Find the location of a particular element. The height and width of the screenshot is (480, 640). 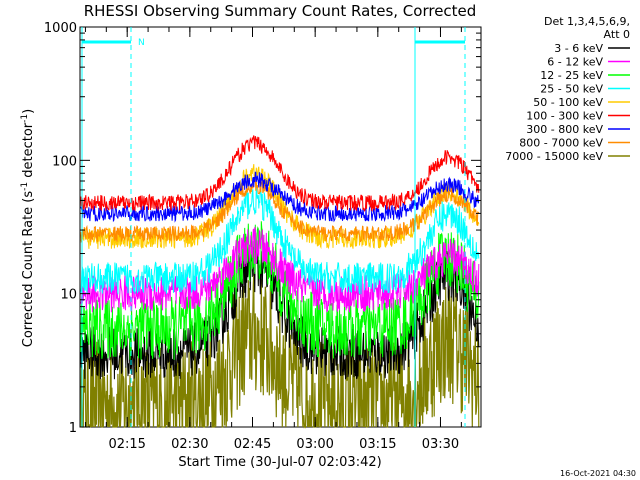

y-axis-label-main: Corrected Count Rate (s is located at coordinates (28, 269).